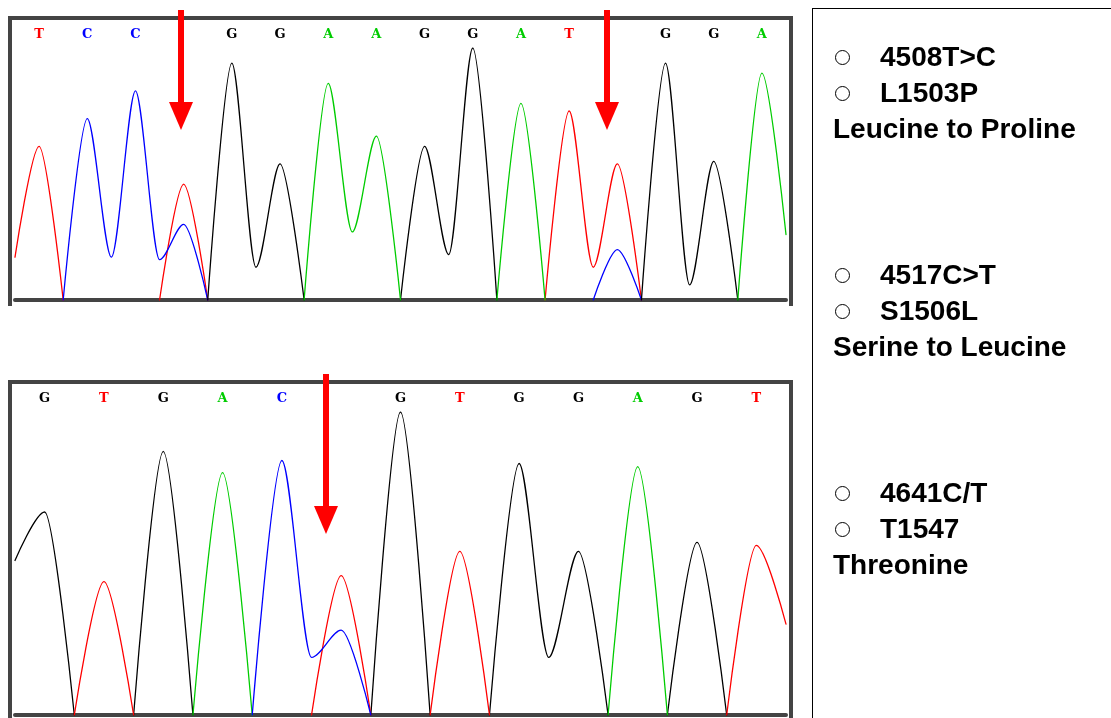  Describe the element at coordinates (901, 565) in the screenshot. I see `text: Threonine` at that location.